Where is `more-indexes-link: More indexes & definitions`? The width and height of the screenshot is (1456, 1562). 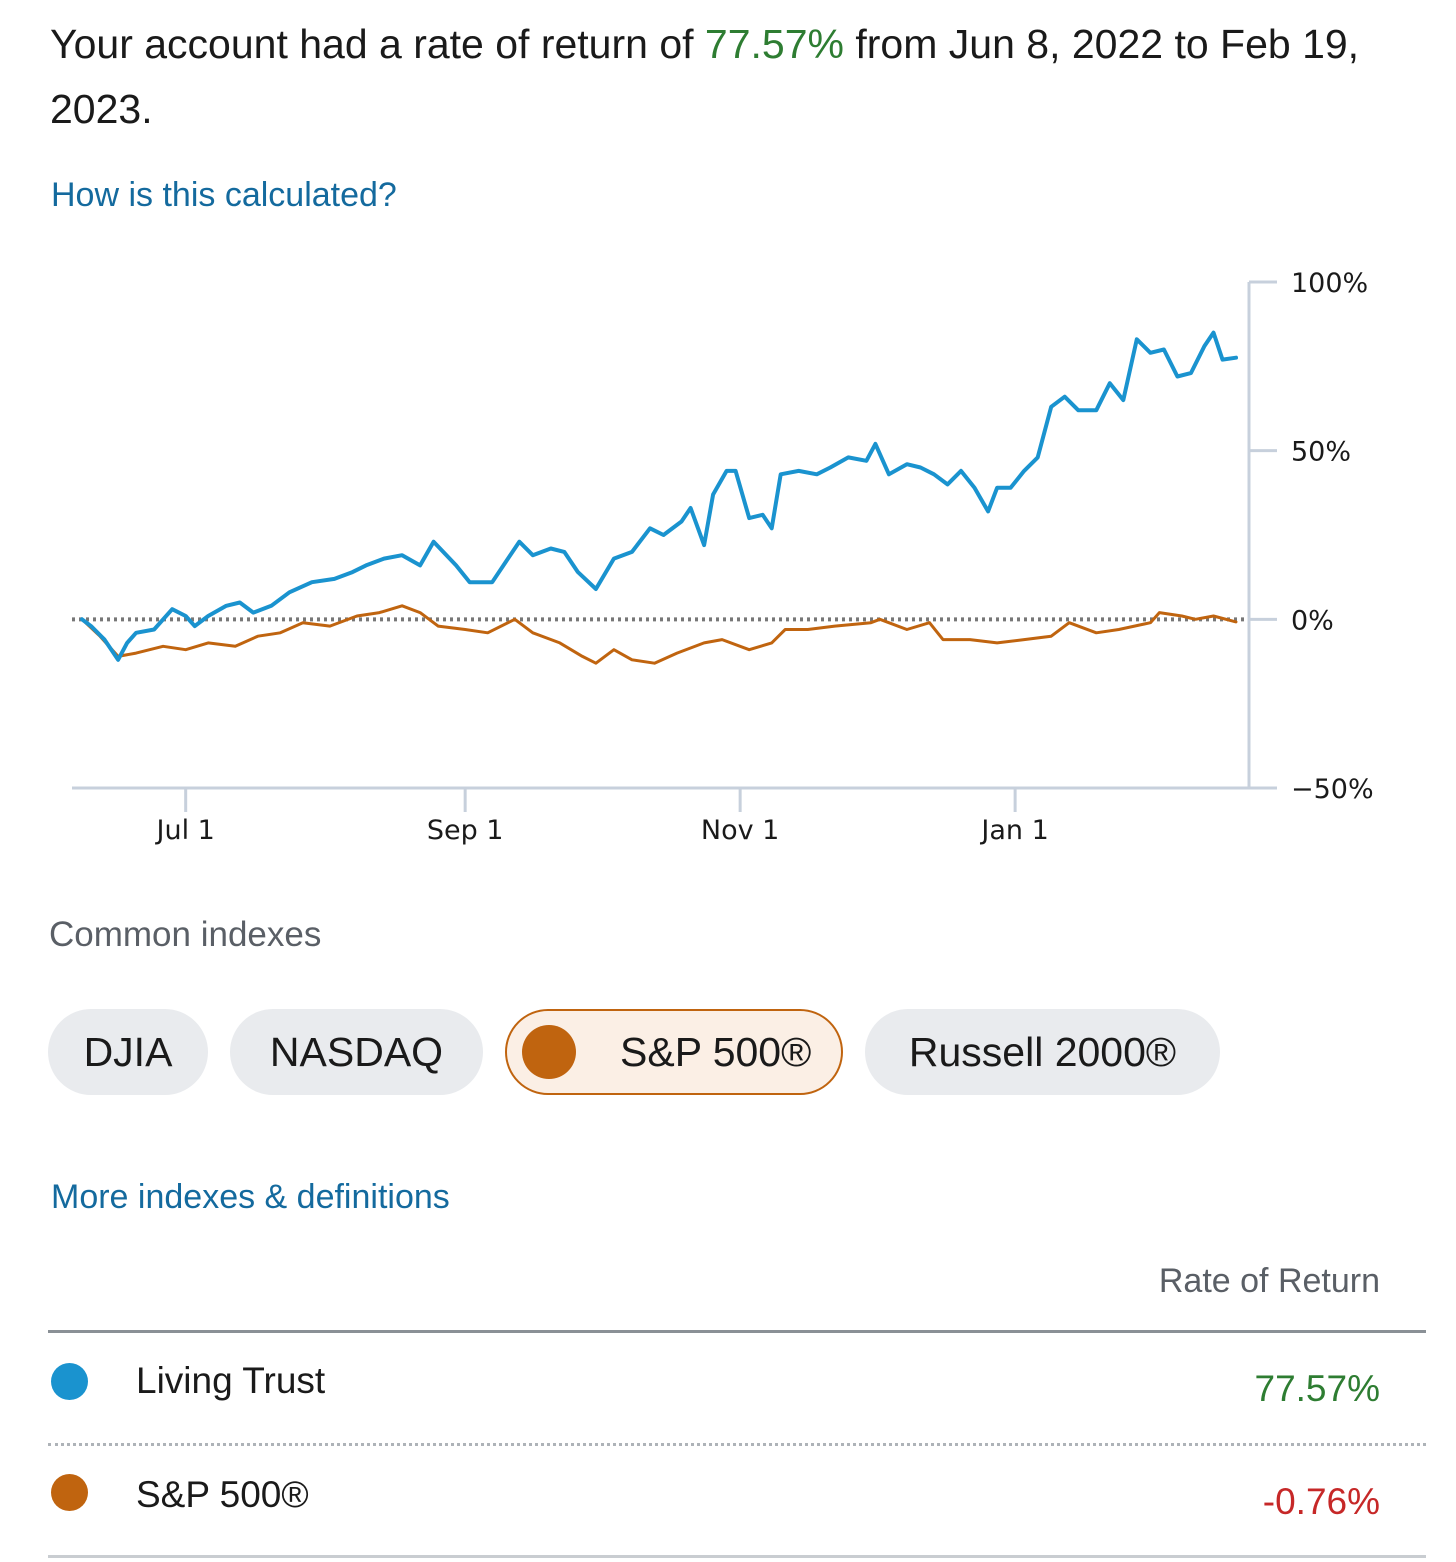
more-indexes-link: More indexes & definitions is located at coordinates (250, 1197).